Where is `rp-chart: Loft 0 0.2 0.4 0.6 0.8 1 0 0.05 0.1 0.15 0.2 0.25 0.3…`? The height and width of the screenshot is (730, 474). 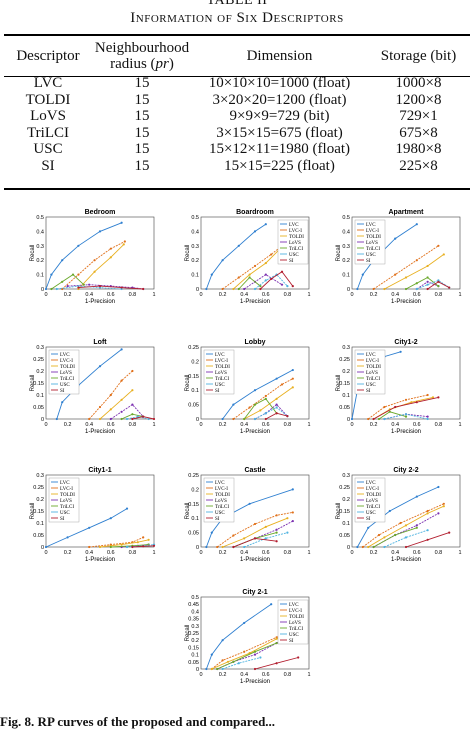 rp-chart: Loft 0 0.2 0.4 0.6 0.8 1 0 0.05 0.1 0.15 0.2 0.25 0.3… is located at coordinates (94, 387).